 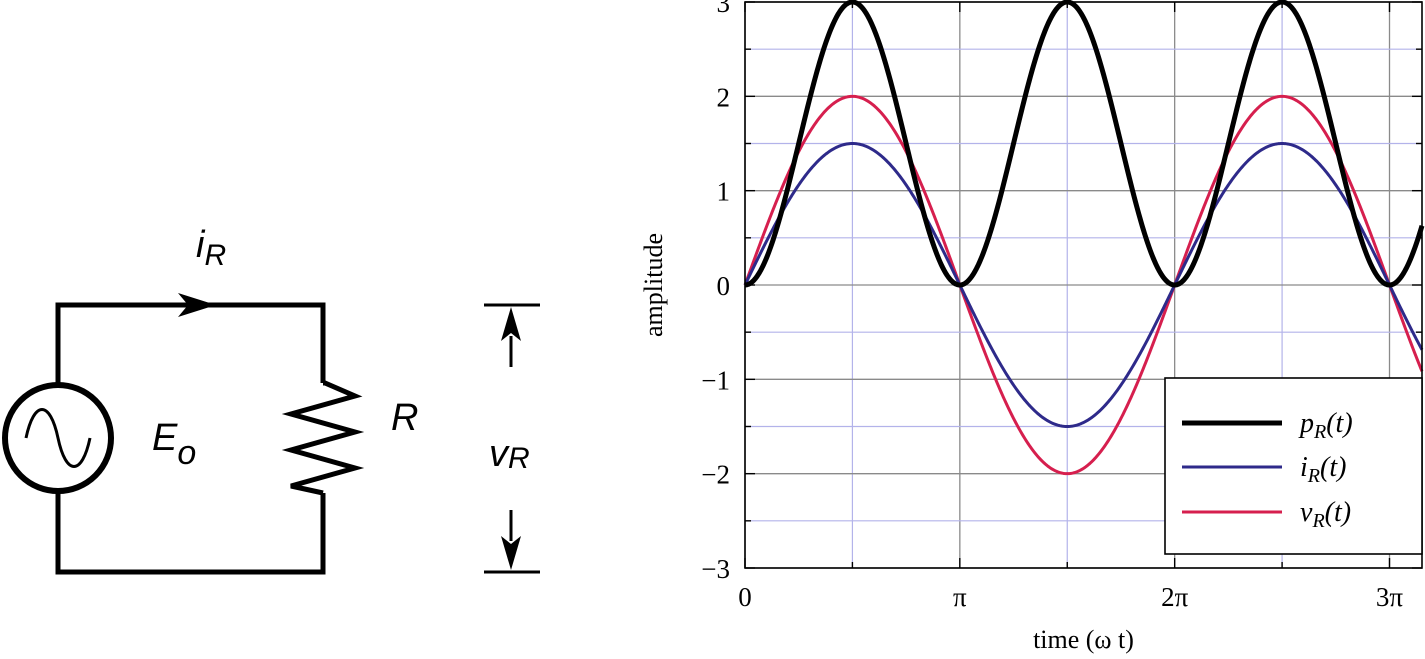 I want to click on legend-label: pR(t), so click(x=1325, y=425).